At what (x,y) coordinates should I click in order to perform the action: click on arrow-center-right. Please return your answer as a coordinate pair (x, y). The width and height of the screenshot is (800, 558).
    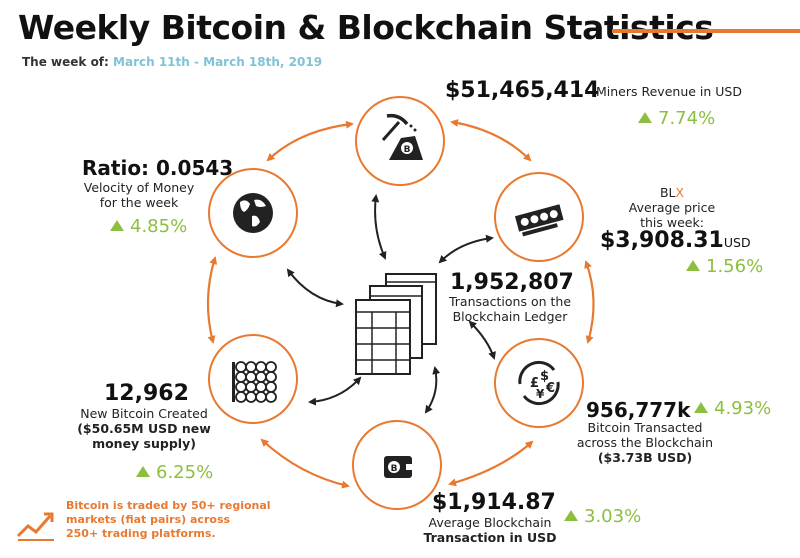
    Looking at the image, I should click on (482, 340).